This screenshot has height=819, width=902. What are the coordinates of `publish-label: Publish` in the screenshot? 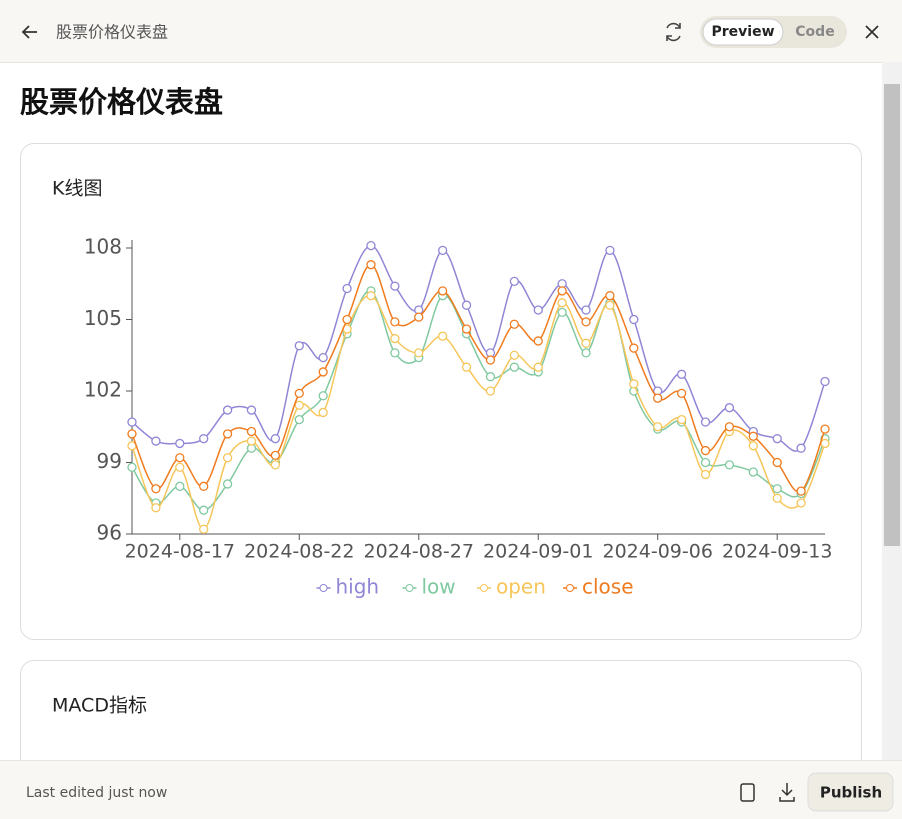 It's located at (851, 793).